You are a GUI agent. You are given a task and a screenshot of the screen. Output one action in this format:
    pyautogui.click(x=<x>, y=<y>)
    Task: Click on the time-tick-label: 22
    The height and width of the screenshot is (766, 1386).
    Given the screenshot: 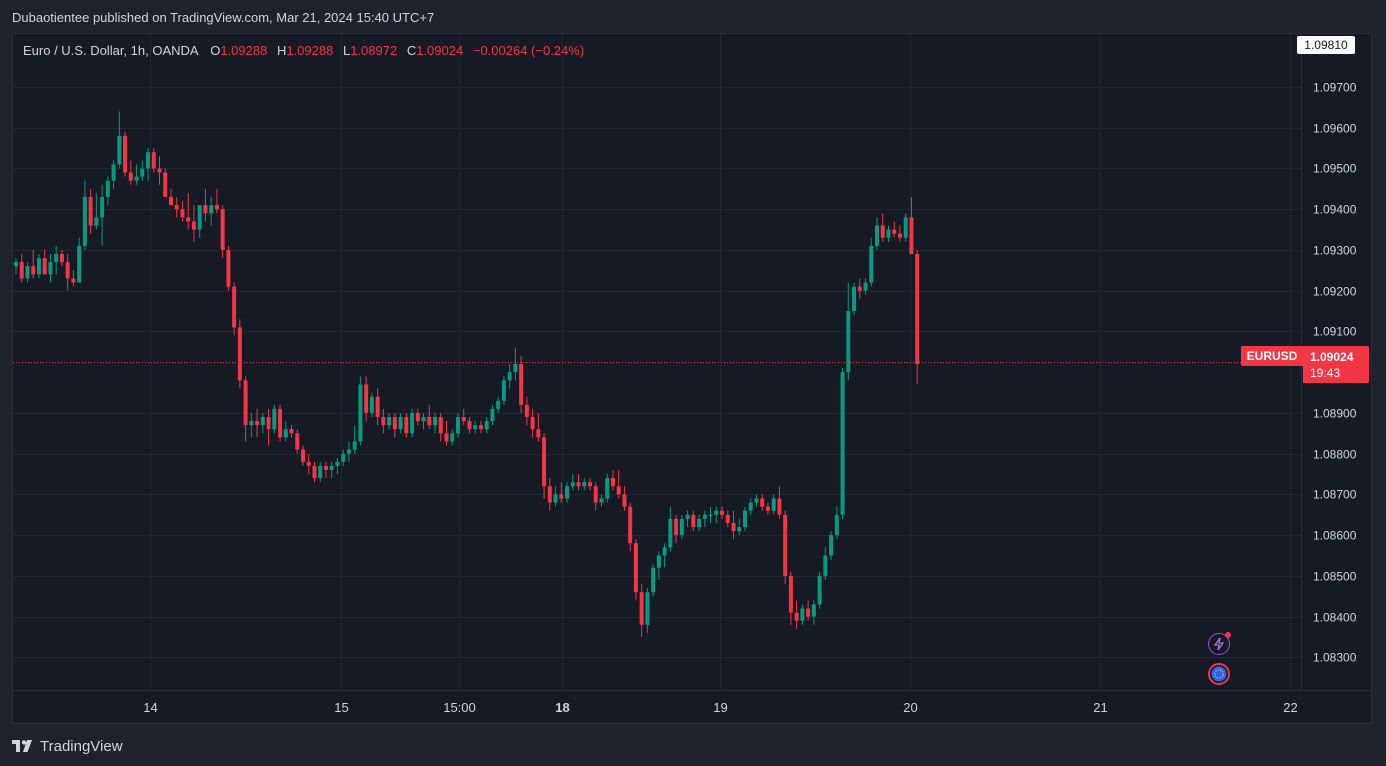 What is the action you would take?
    pyautogui.click(x=1290, y=707)
    